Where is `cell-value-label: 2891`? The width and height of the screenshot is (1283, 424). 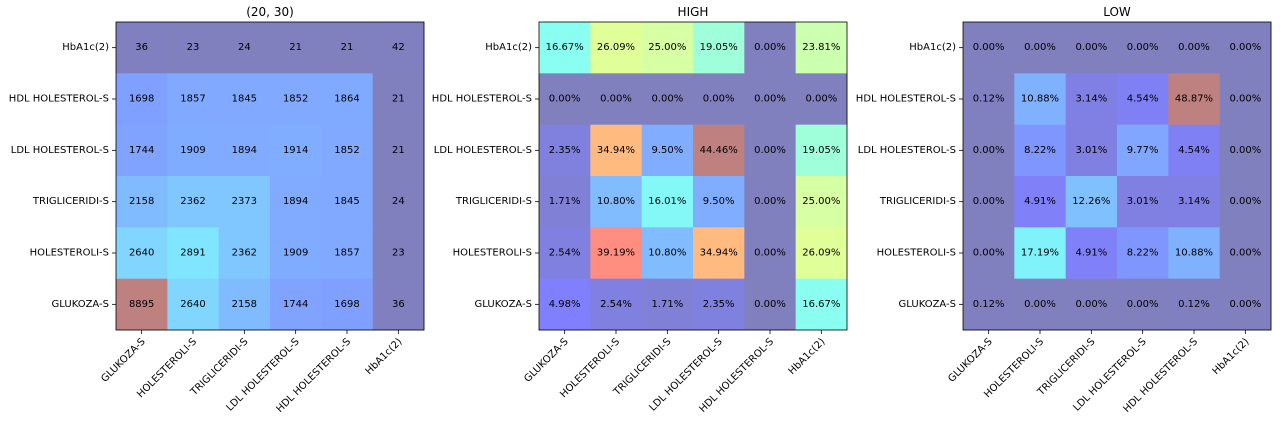
cell-value-label: 2891 is located at coordinates (192, 253).